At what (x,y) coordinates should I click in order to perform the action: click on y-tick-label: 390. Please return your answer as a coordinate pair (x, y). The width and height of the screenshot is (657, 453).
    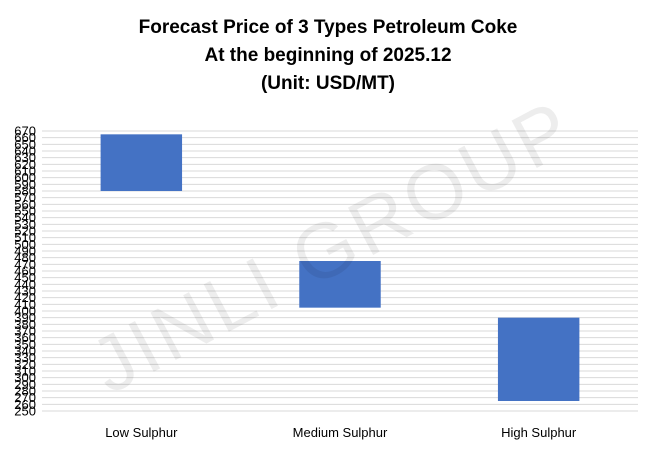
    Looking at the image, I should click on (25, 317).